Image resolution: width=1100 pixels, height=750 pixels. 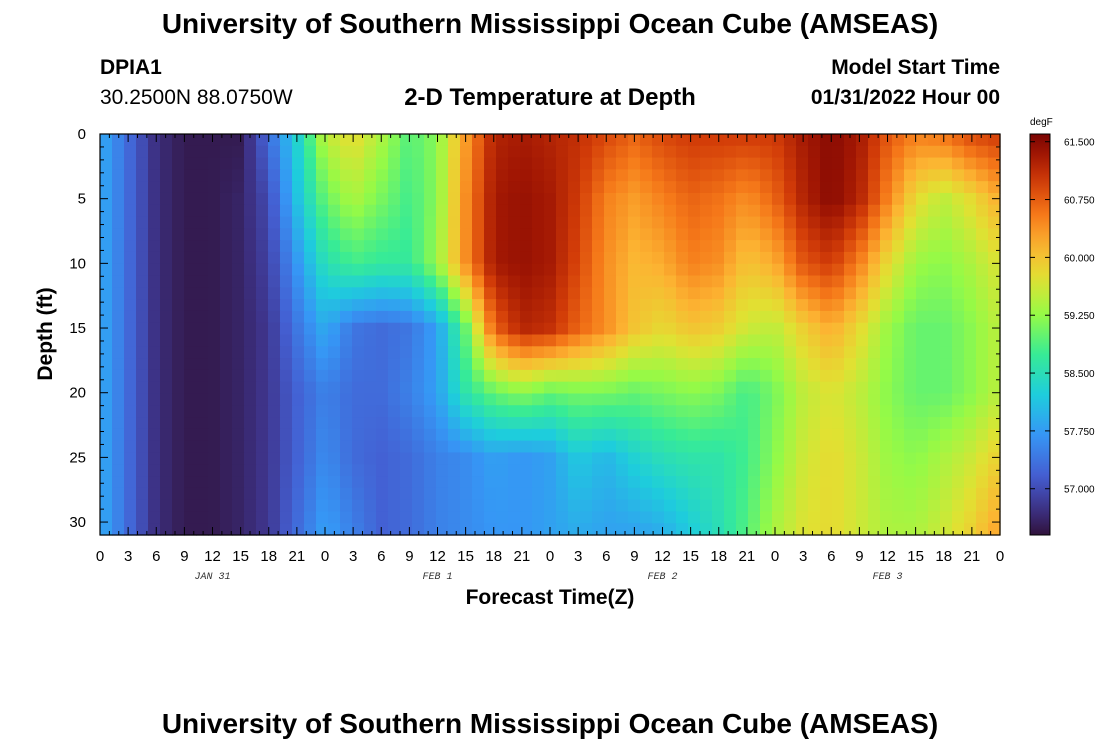 I want to click on chart-subtitle: 2-D Temperature at Depth, so click(x=550, y=97).